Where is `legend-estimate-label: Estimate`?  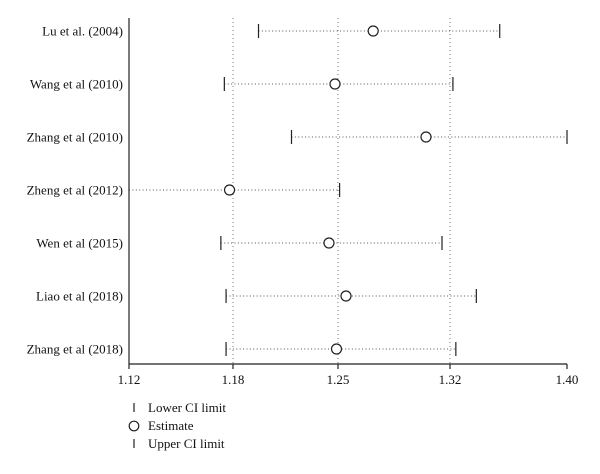 legend-estimate-label: Estimate is located at coordinates (171, 425).